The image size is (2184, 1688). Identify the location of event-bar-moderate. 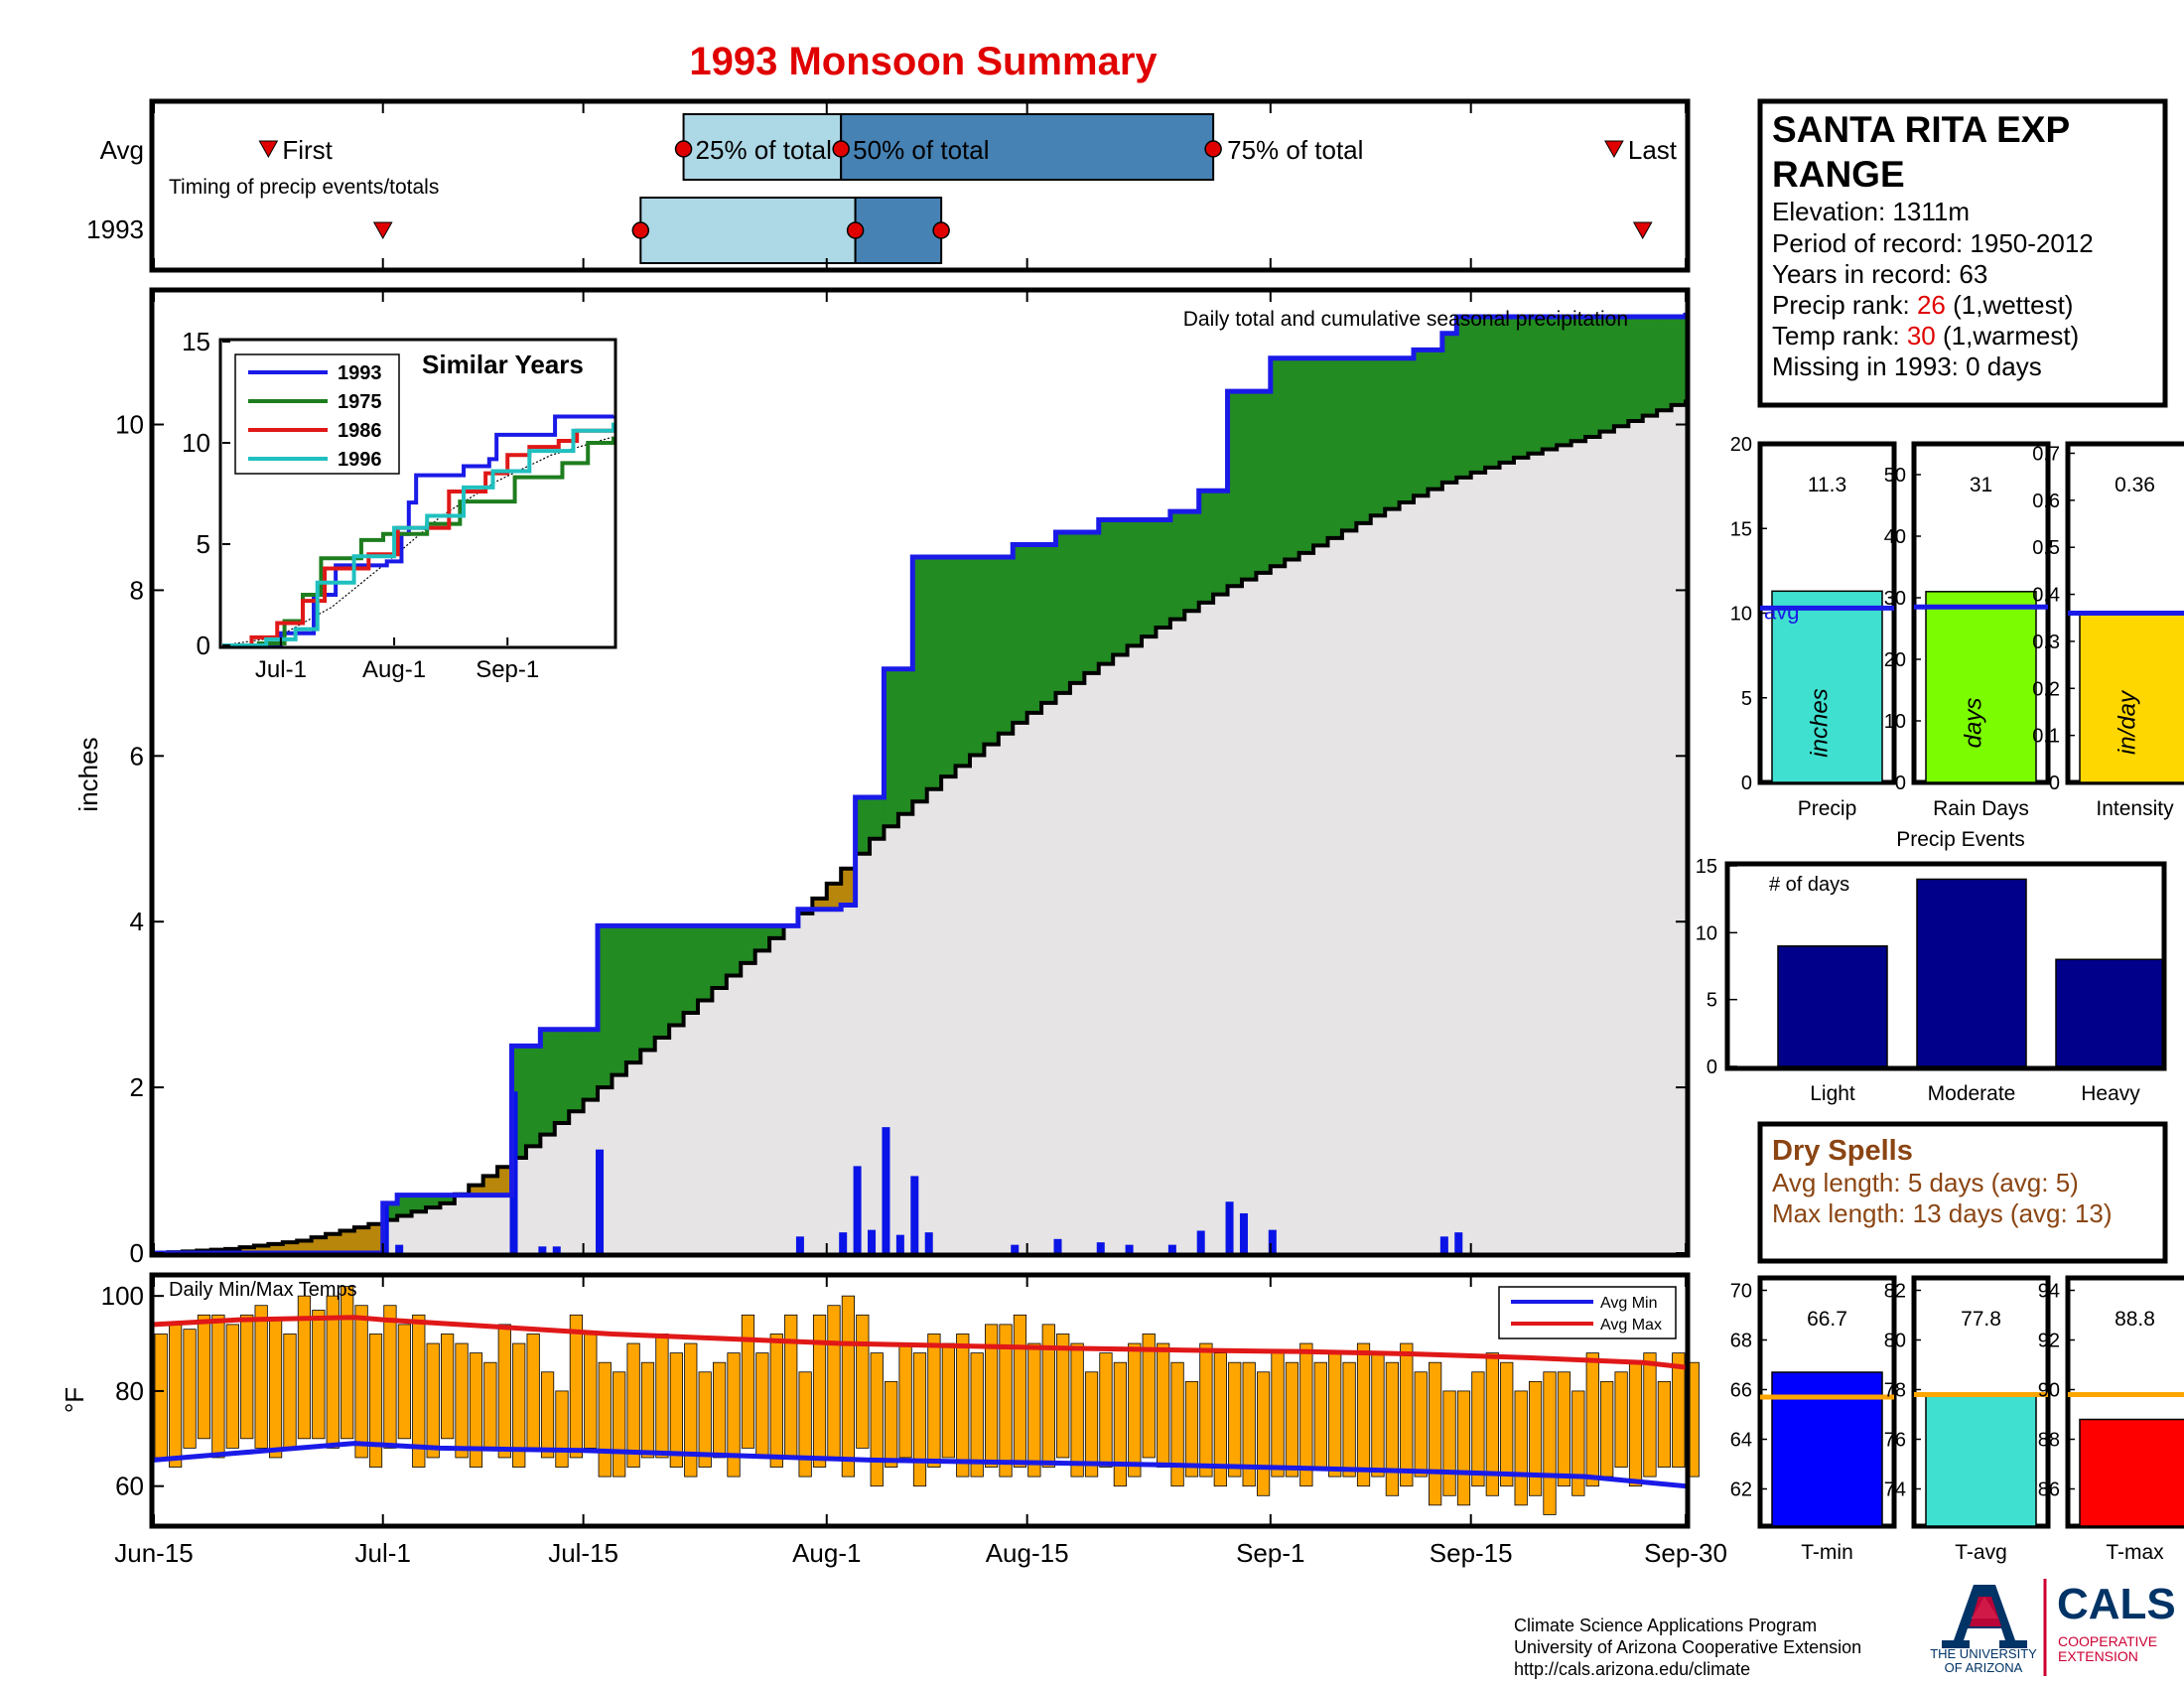
(1971, 972).